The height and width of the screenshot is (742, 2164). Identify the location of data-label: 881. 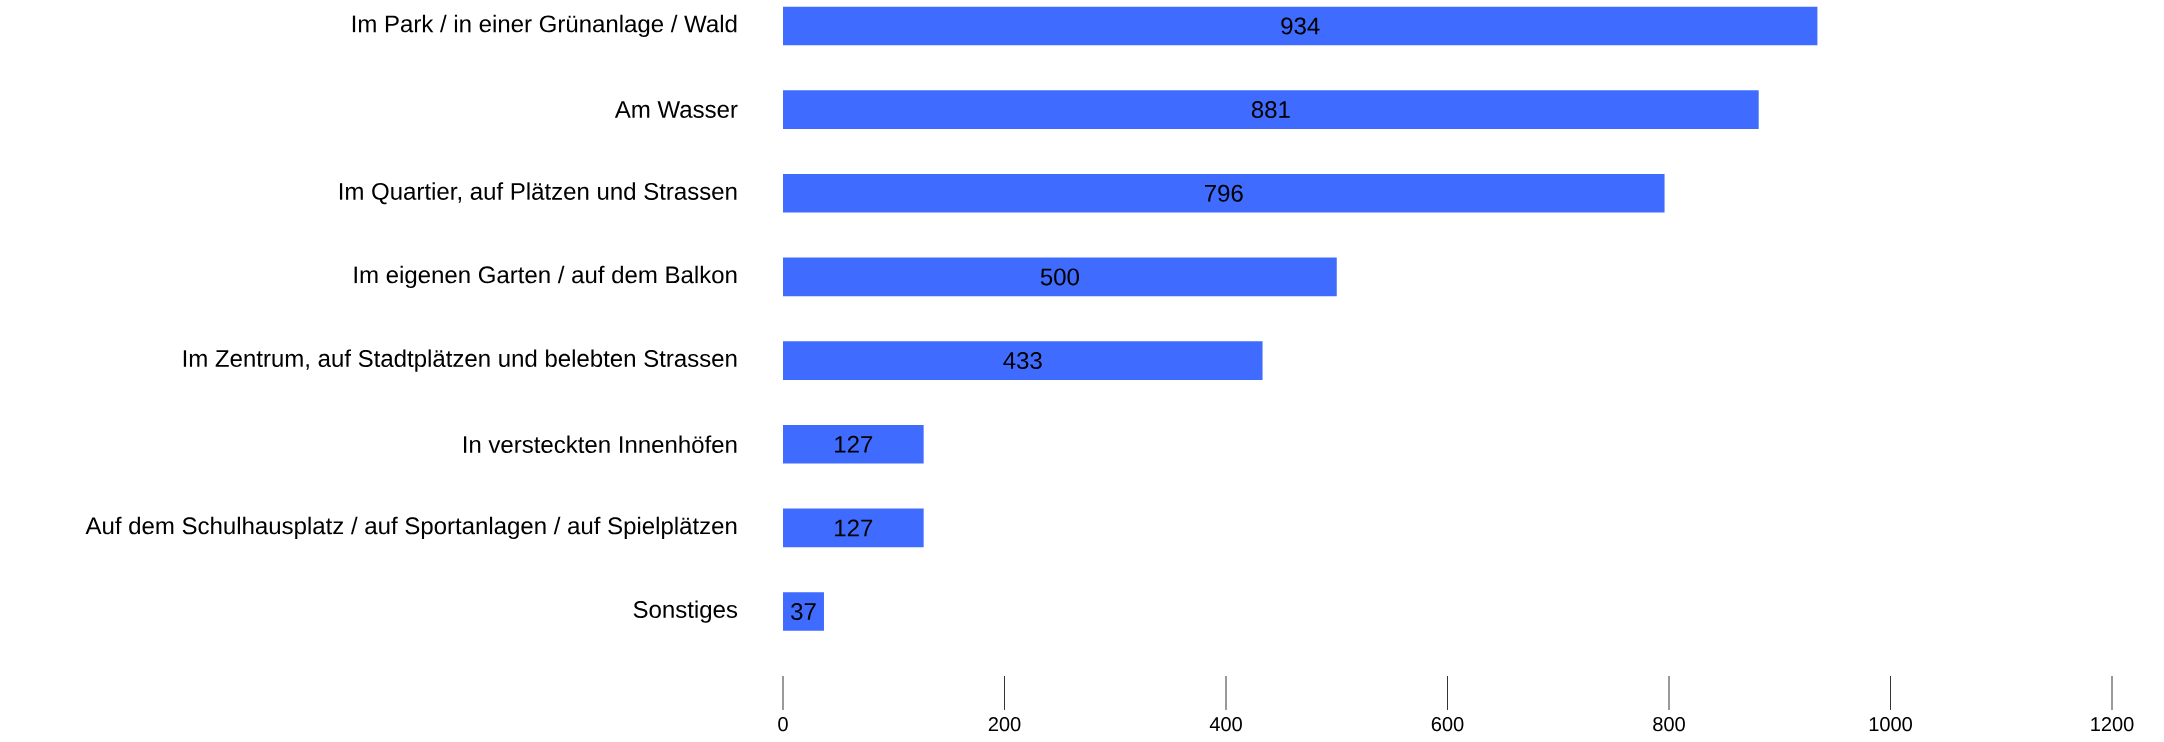
(1270, 110).